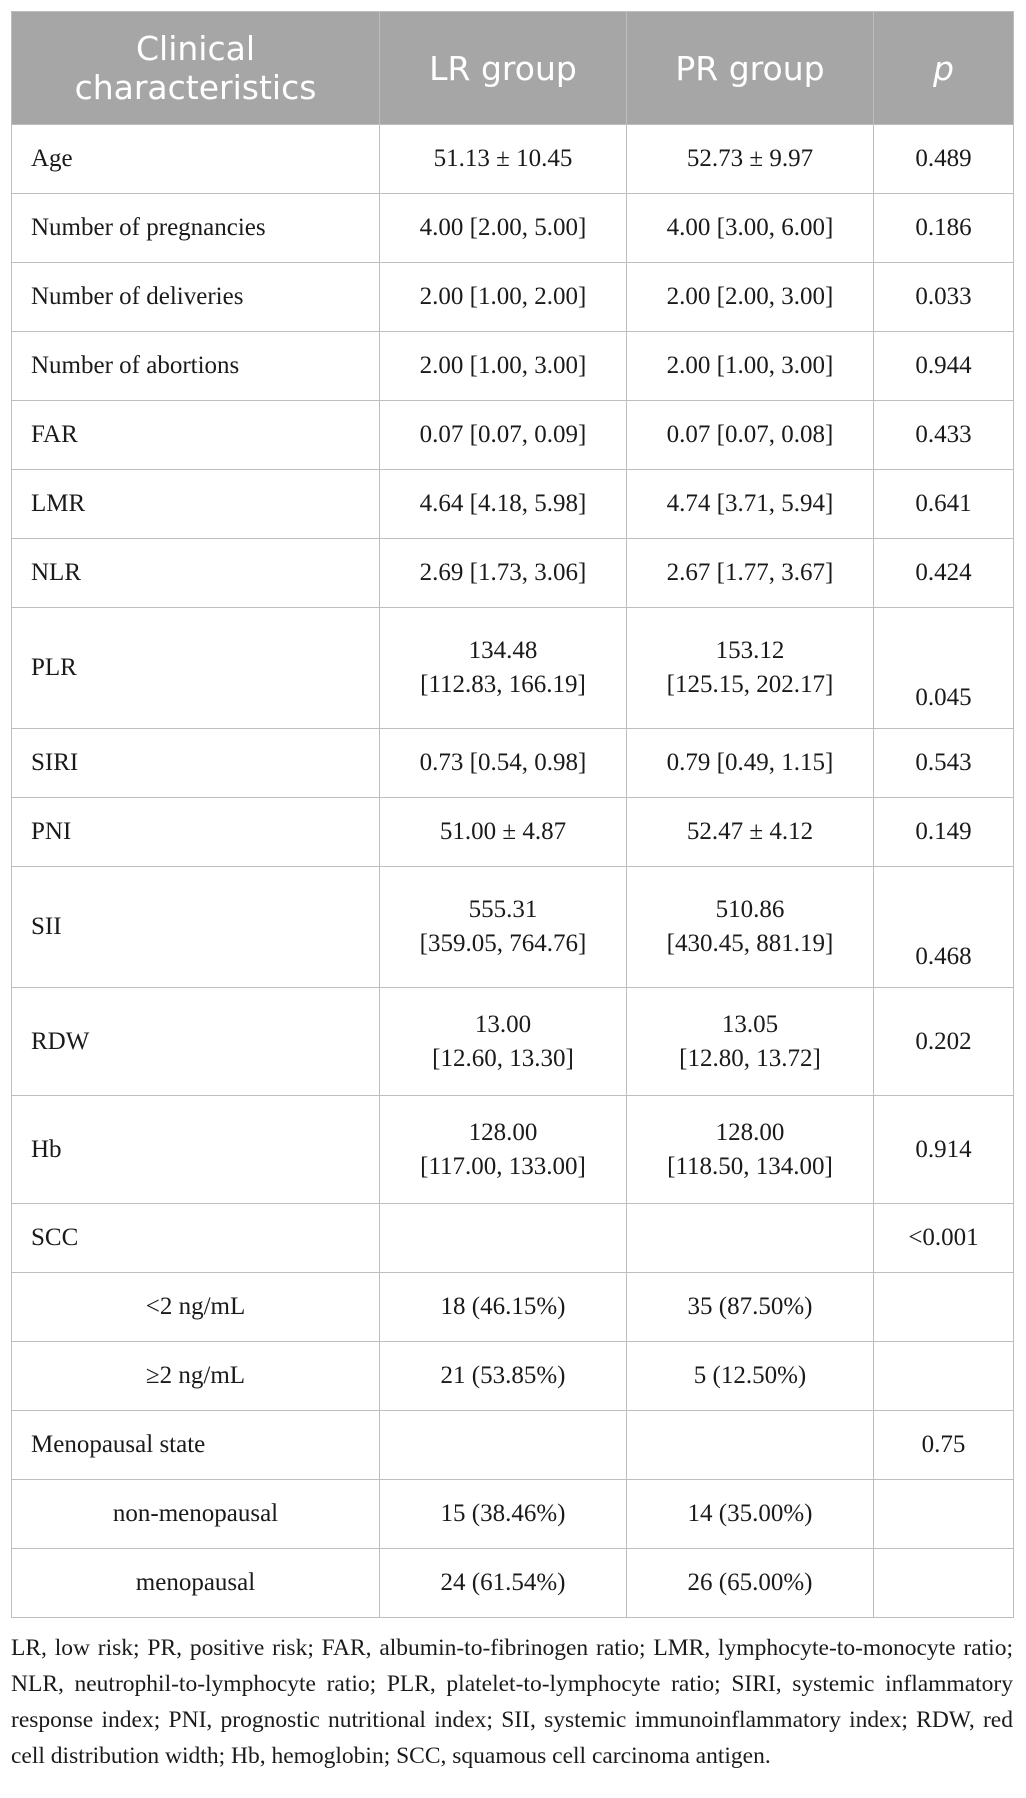 This screenshot has width=1026, height=1798. I want to click on p-value: 0.433, so click(943, 435).